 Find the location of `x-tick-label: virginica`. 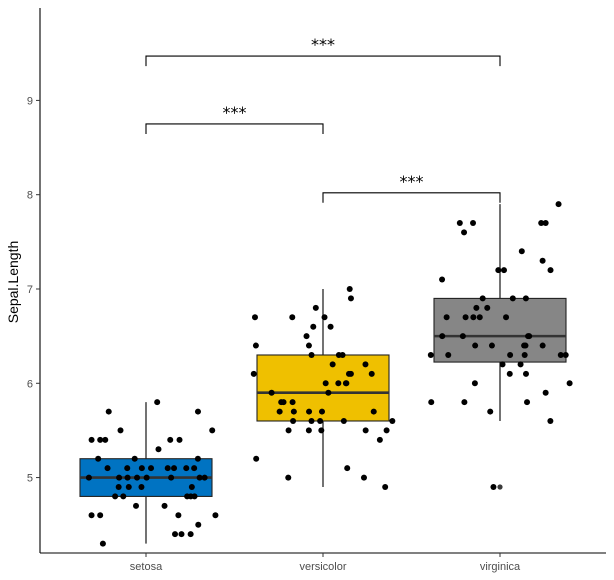

x-tick-label: virginica is located at coordinates (500, 567).